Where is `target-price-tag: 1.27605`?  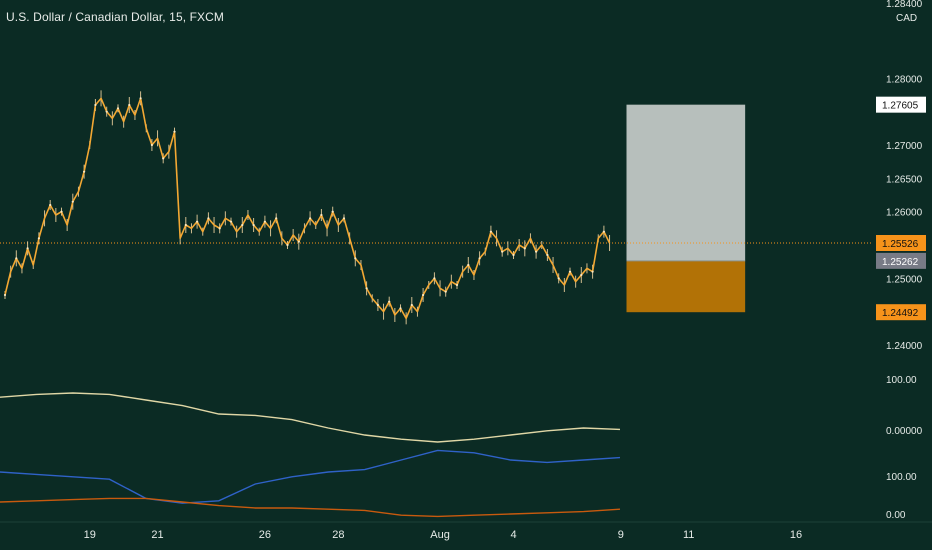
target-price-tag: 1.27605 is located at coordinates (900, 106).